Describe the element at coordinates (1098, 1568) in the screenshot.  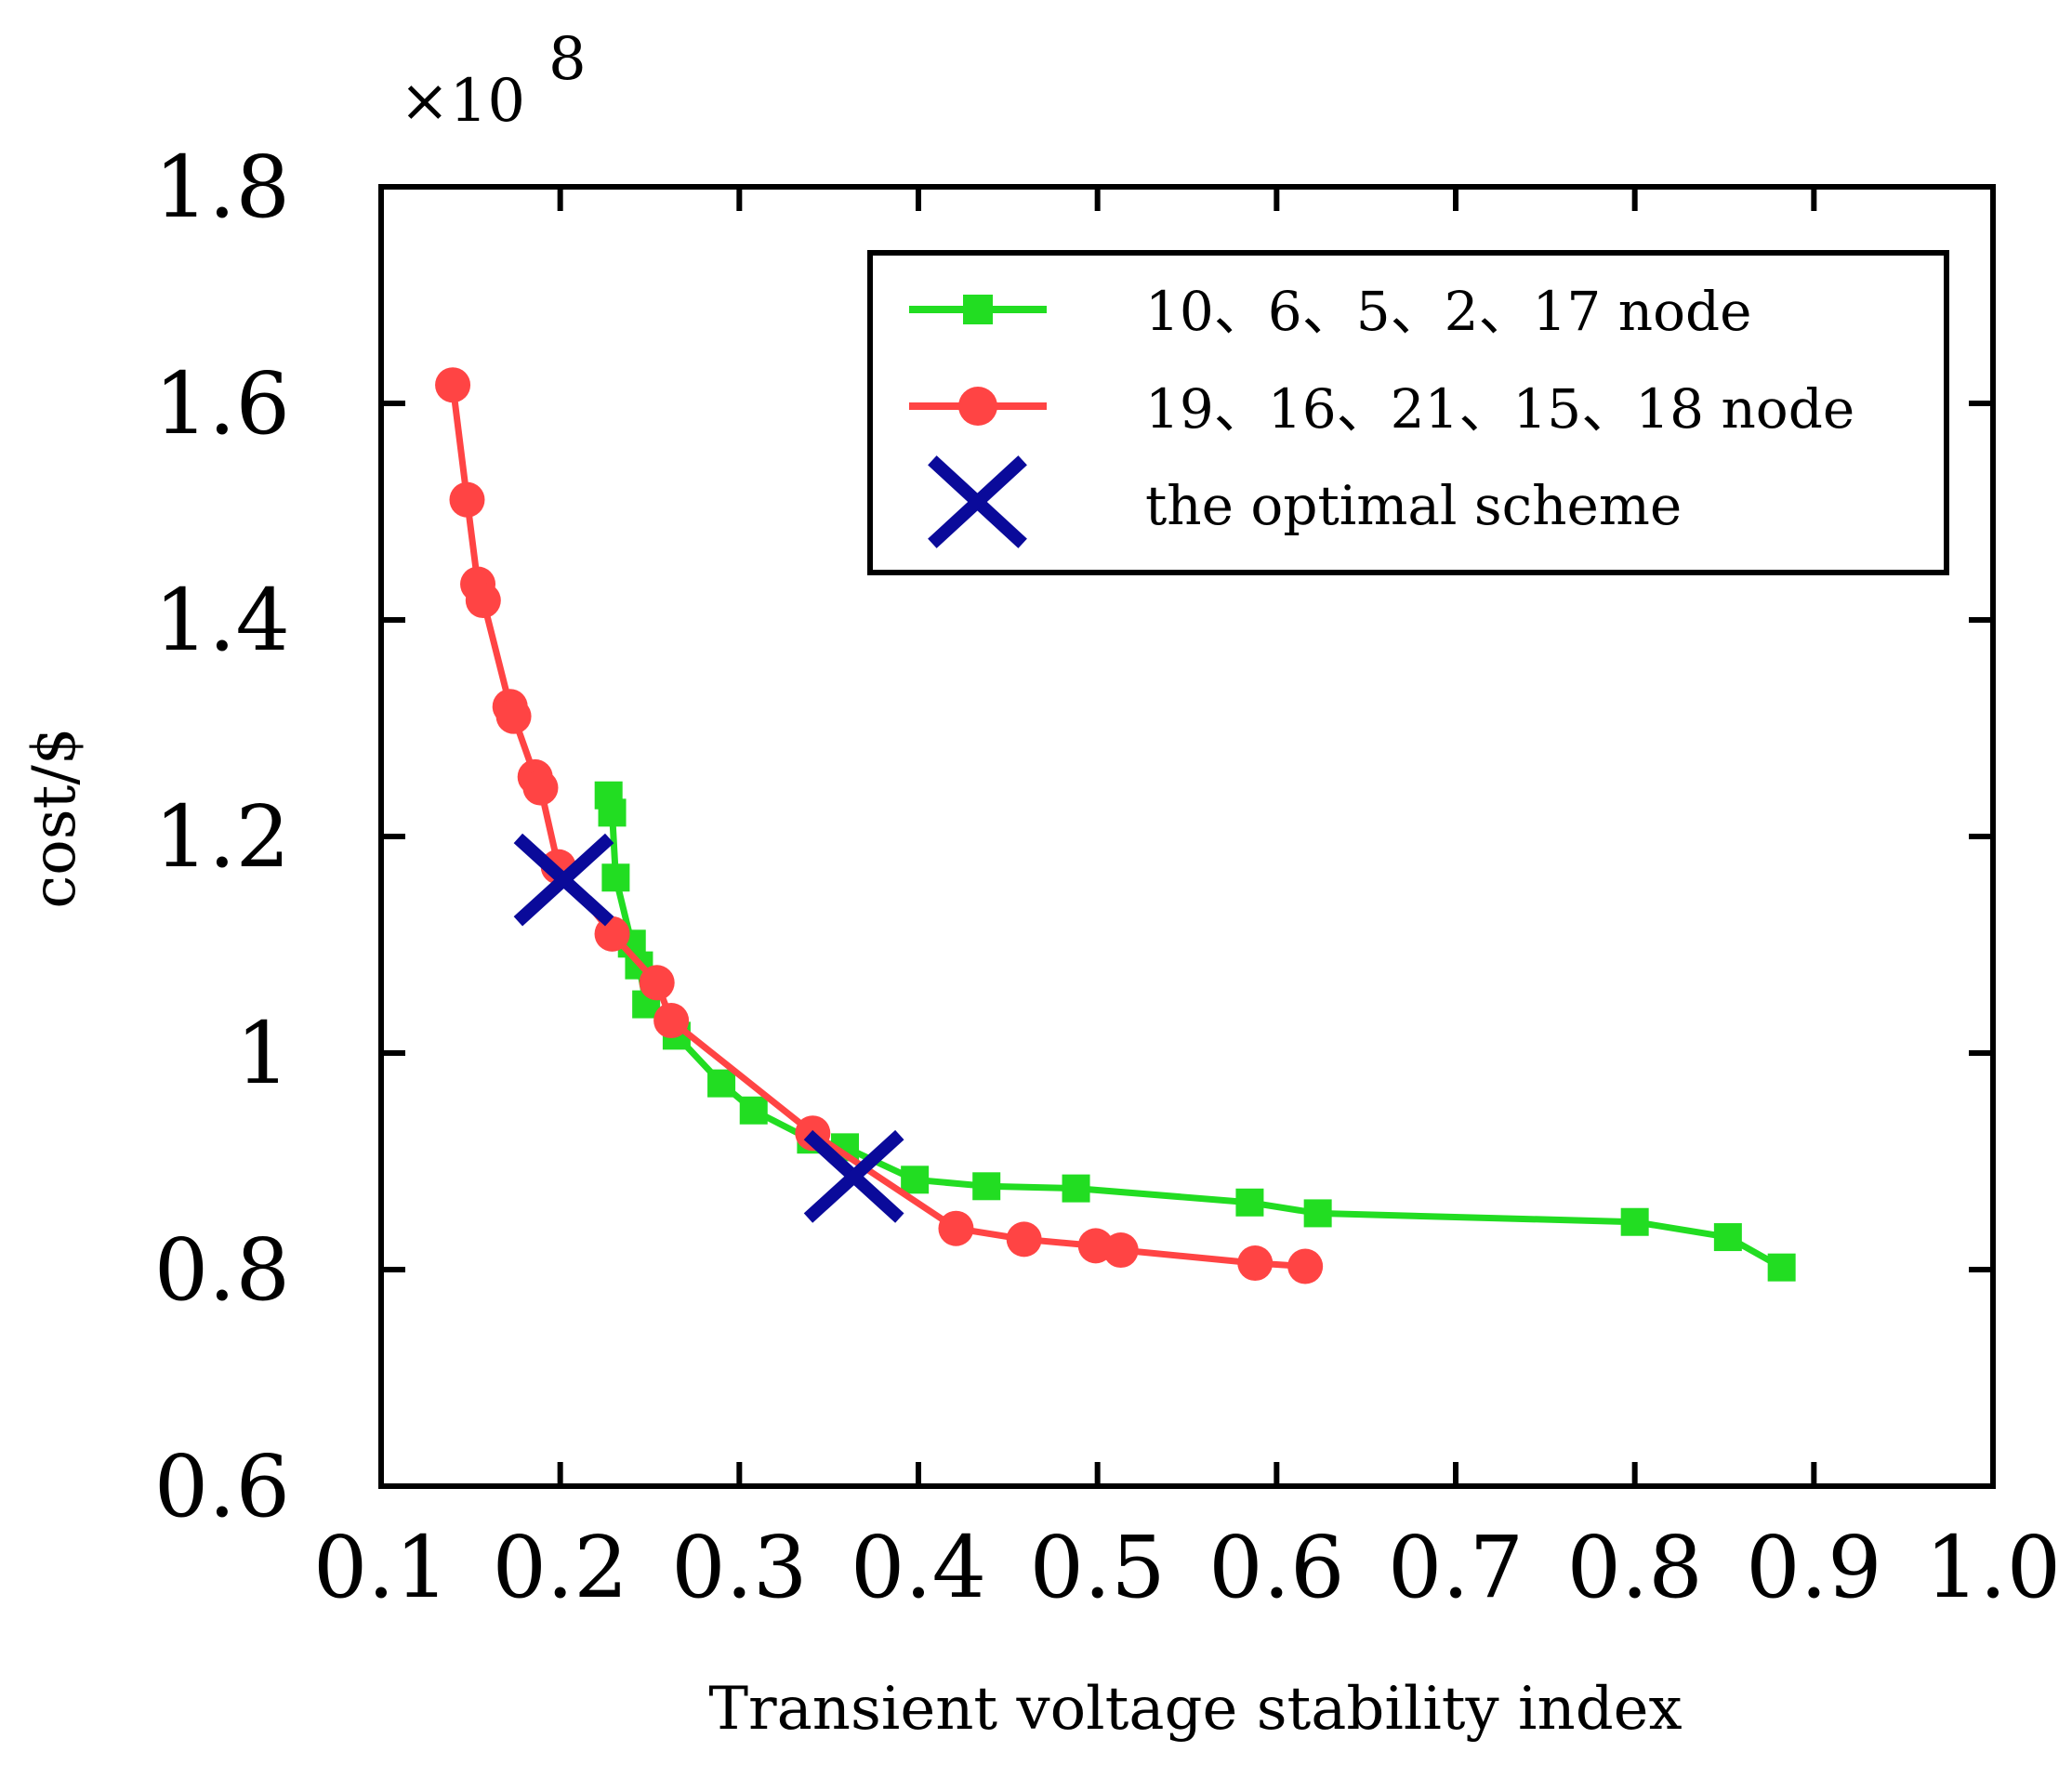
I see `x-tick-label: 0.5` at that location.